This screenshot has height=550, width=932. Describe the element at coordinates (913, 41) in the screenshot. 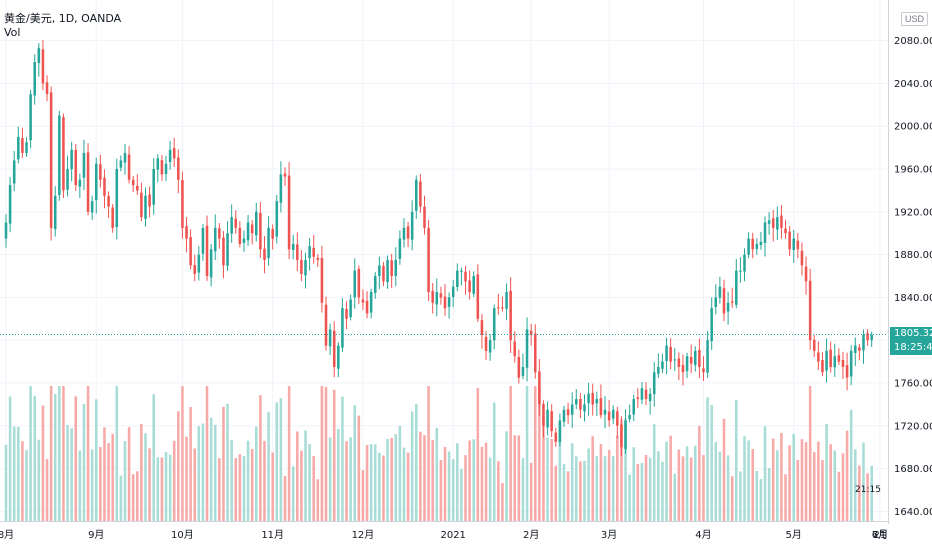

I see `price-tick-label: 2080.000` at that location.